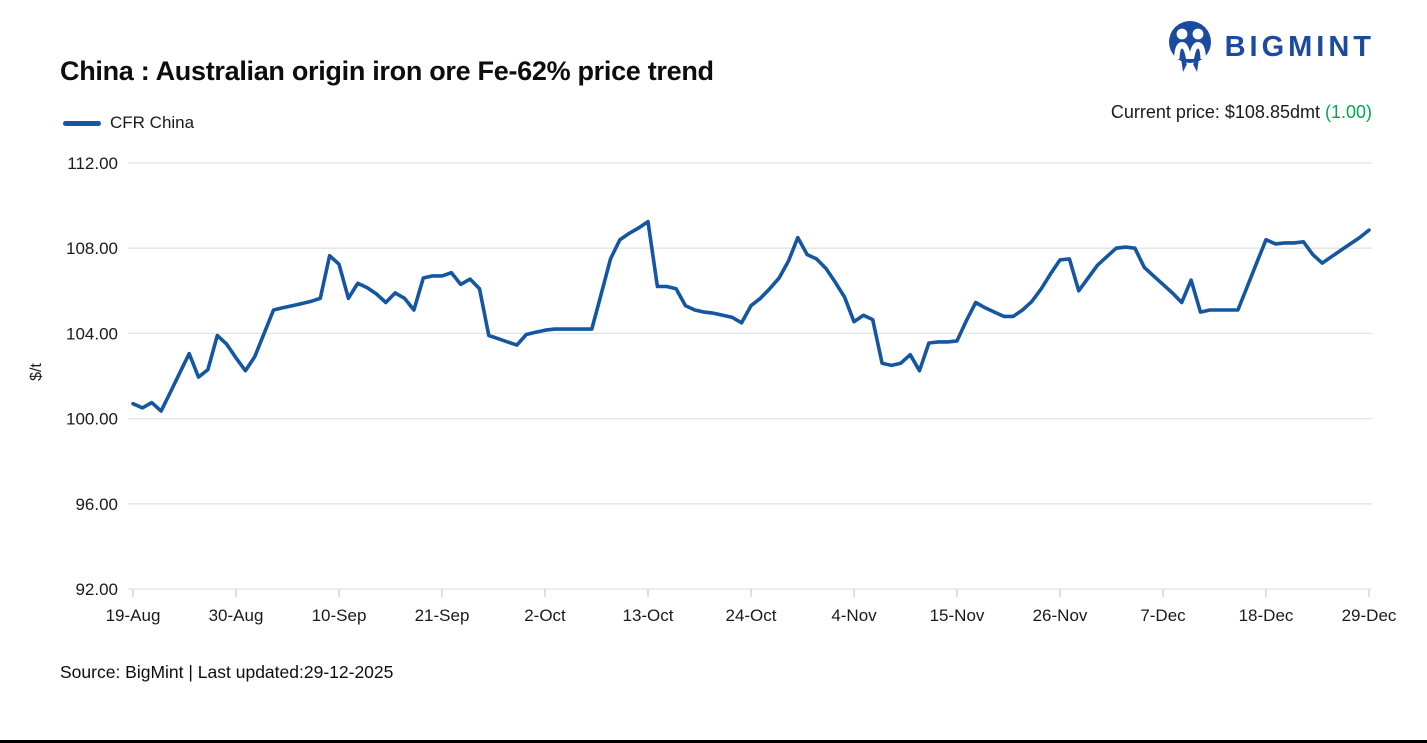 Image resolution: width=1427 pixels, height=743 pixels. What do you see at coordinates (751, 593) in the screenshot?
I see `x-axis-ticks` at bounding box center [751, 593].